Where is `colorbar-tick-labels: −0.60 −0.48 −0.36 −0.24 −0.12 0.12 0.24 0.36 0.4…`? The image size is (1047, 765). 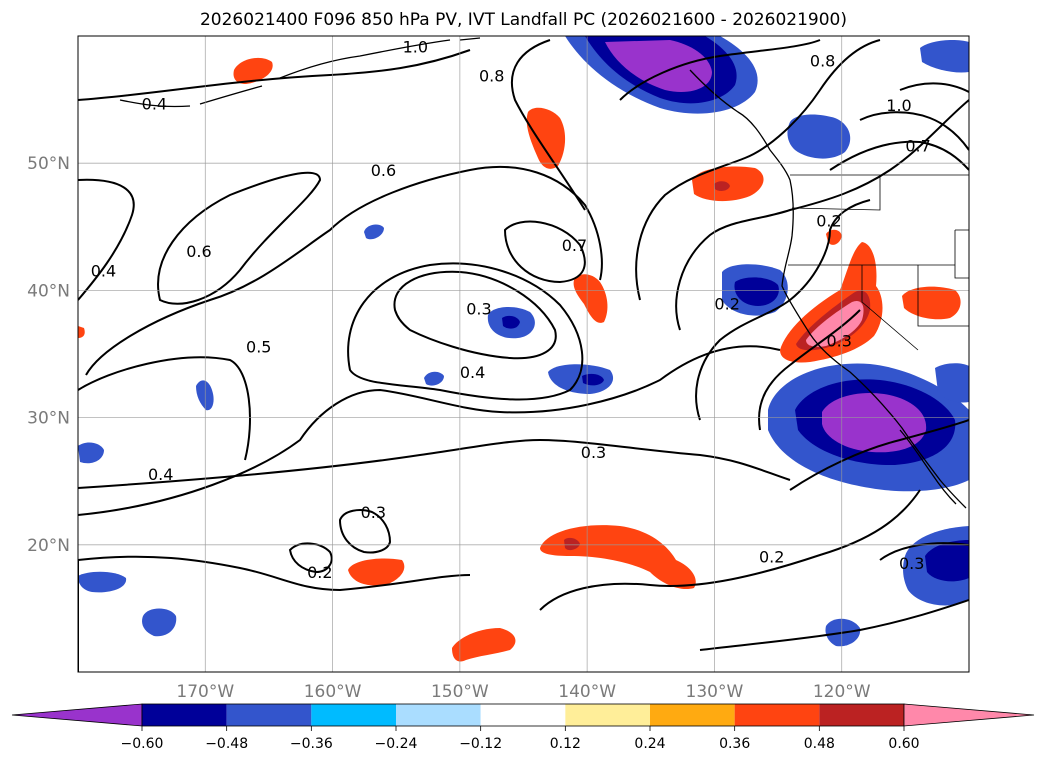 colorbar-tick-labels: −0.60 −0.48 −0.36 −0.24 −0.12 0.12 0.24 0.36 0.4… is located at coordinates (520, 739).